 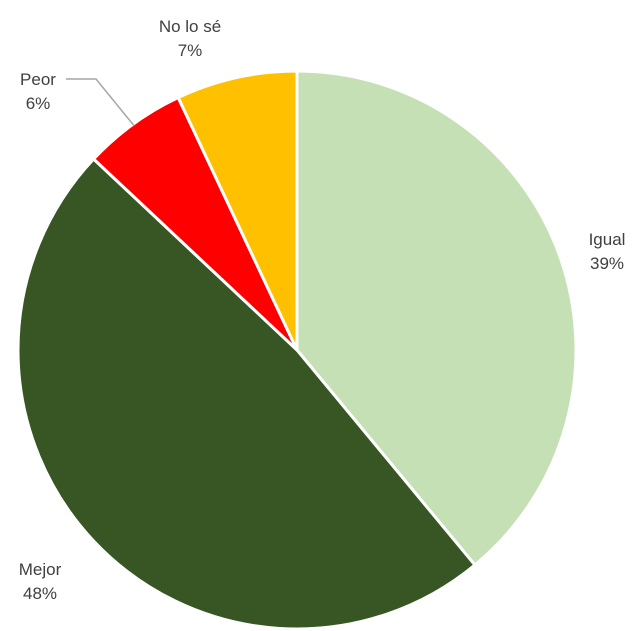 What do you see at coordinates (40, 569) in the screenshot?
I see `slice-label-mejor: Mejor` at bounding box center [40, 569].